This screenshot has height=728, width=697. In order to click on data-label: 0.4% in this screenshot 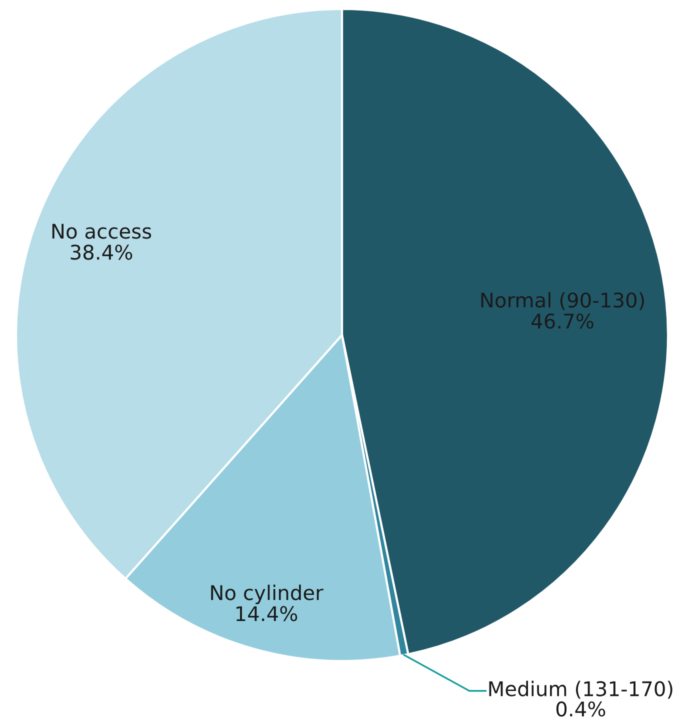, I will do `click(581, 709)`.